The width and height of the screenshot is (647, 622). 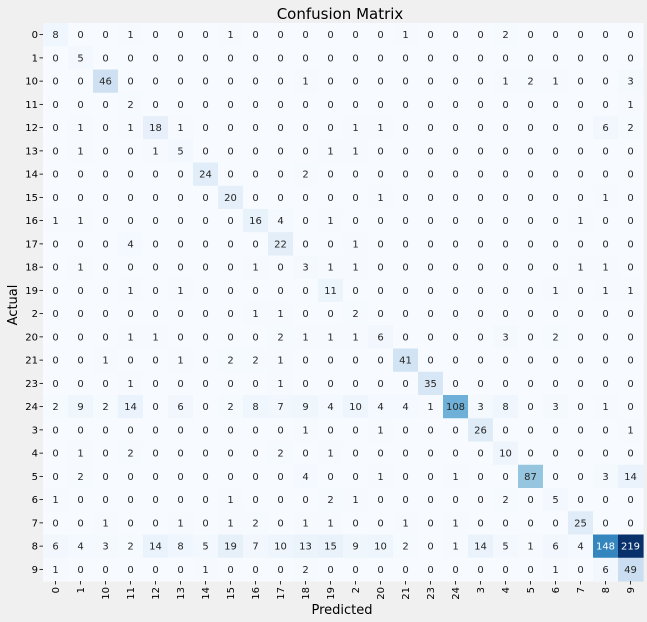 What do you see at coordinates (81, 590) in the screenshot?
I see `x-tick-label: 1` at bounding box center [81, 590].